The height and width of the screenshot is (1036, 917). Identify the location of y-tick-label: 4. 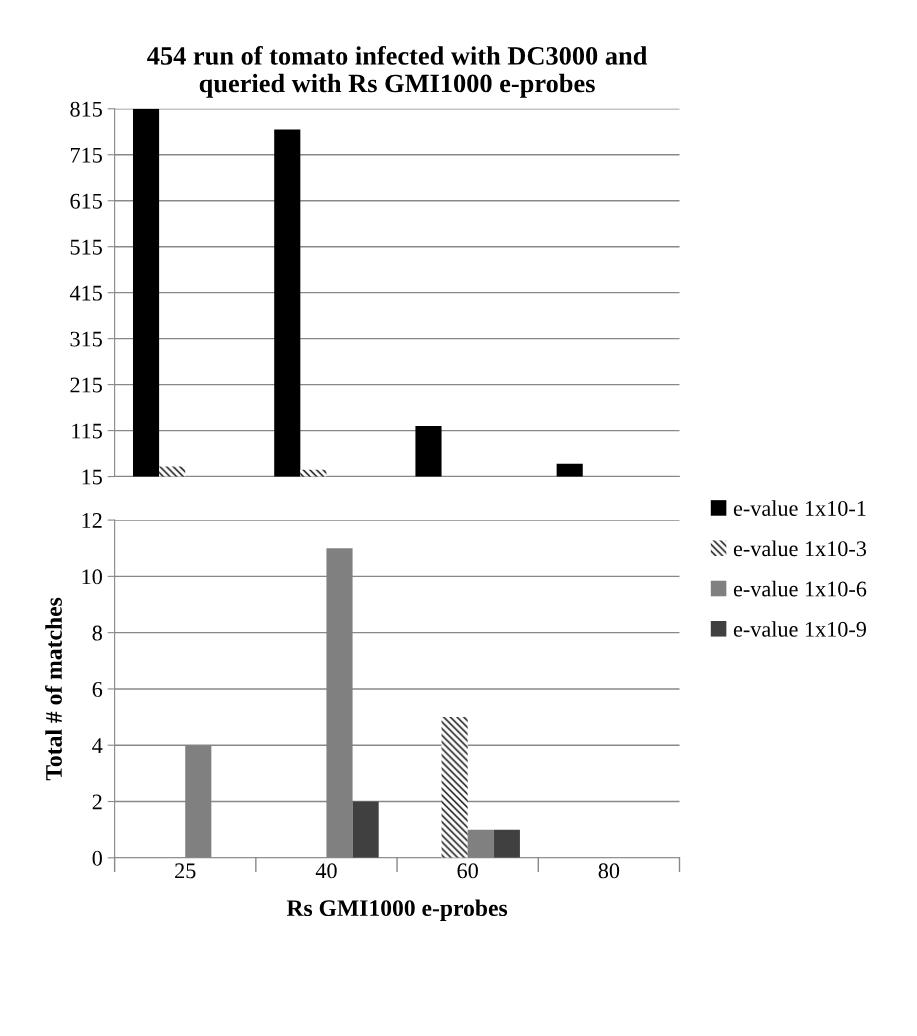
(97, 745).